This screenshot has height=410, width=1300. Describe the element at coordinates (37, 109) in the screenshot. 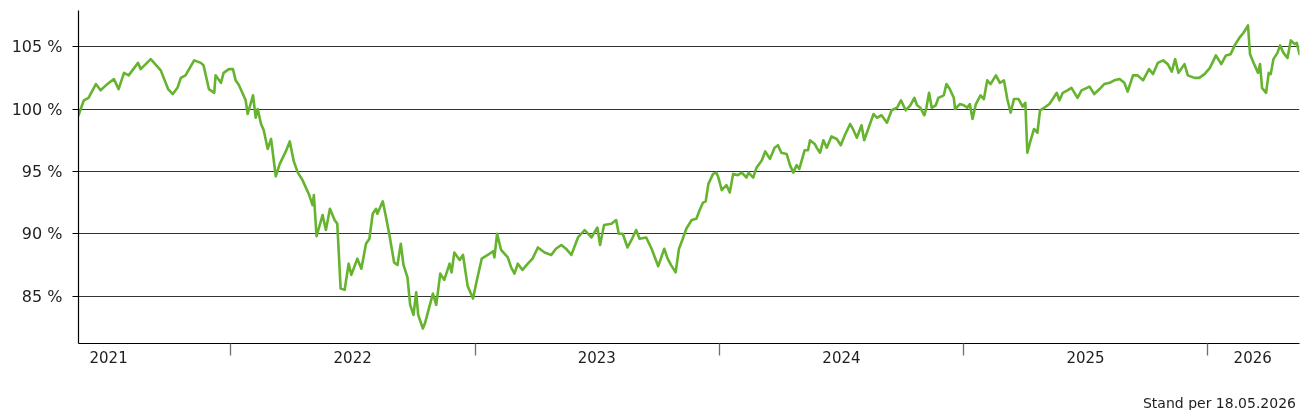

I see `y-tick-label: 100 %` at that location.